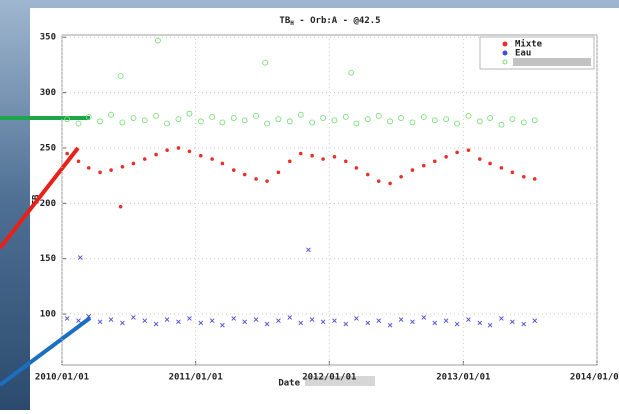 Image resolution: width=619 pixels, height=414 pixels. Describe the element at coordinates (529, 44) in the screenshot. I see `legend-label: Mixte` at that location.